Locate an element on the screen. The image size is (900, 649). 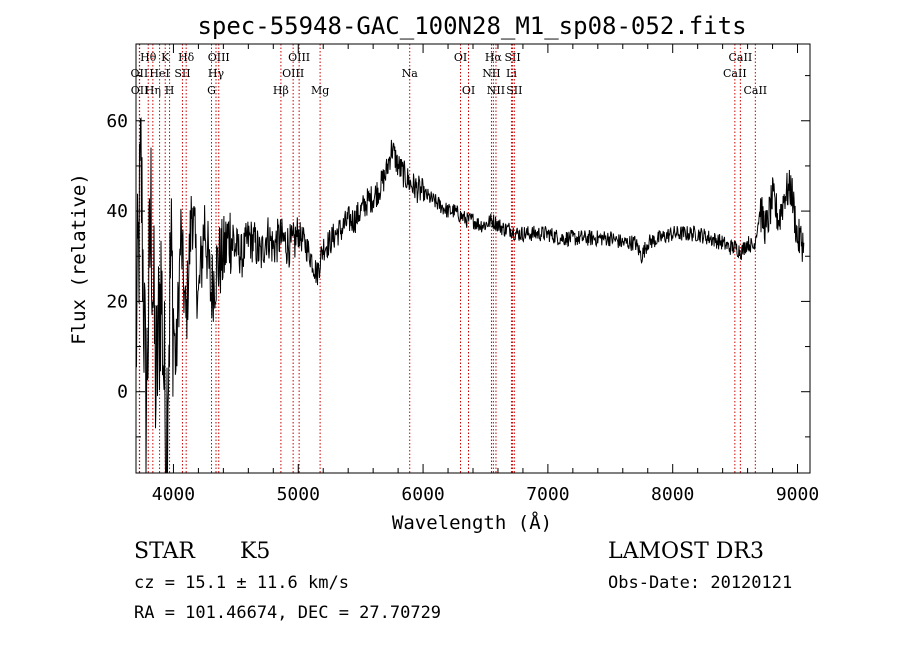
line-label-26: CaII is located at coordinates (735, 73).